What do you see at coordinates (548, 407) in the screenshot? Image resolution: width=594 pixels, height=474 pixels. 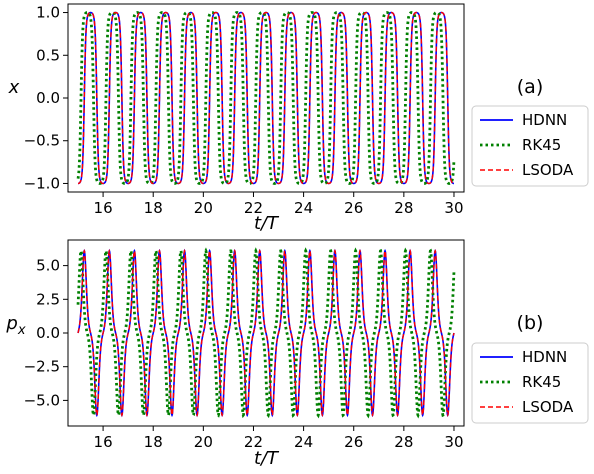 I see `panel-b-legend-lsoda-label: LSODA` at bounding box center [548, 407].